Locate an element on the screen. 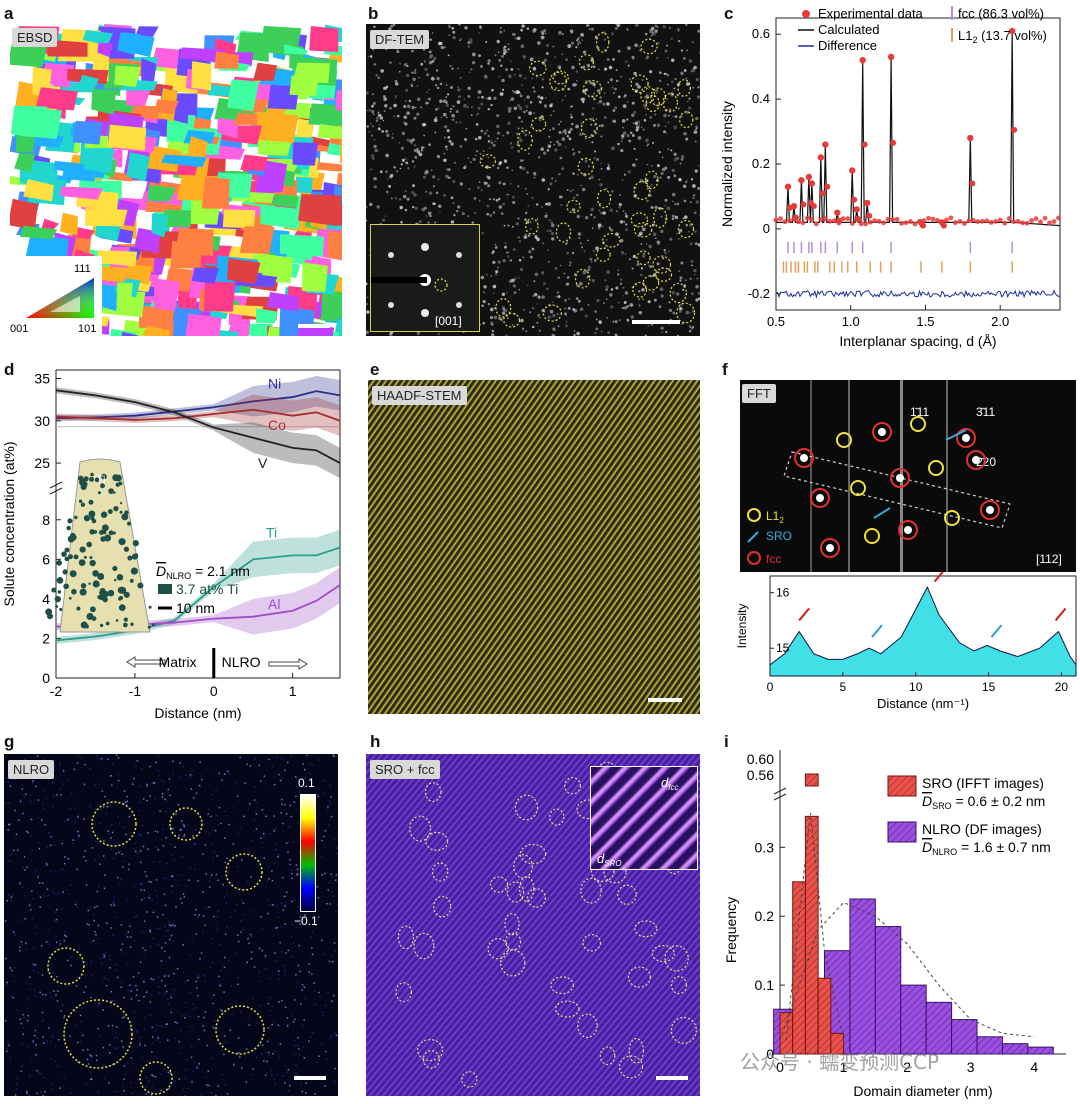  fcc-spot-circle is located at coordinates (976, 460).